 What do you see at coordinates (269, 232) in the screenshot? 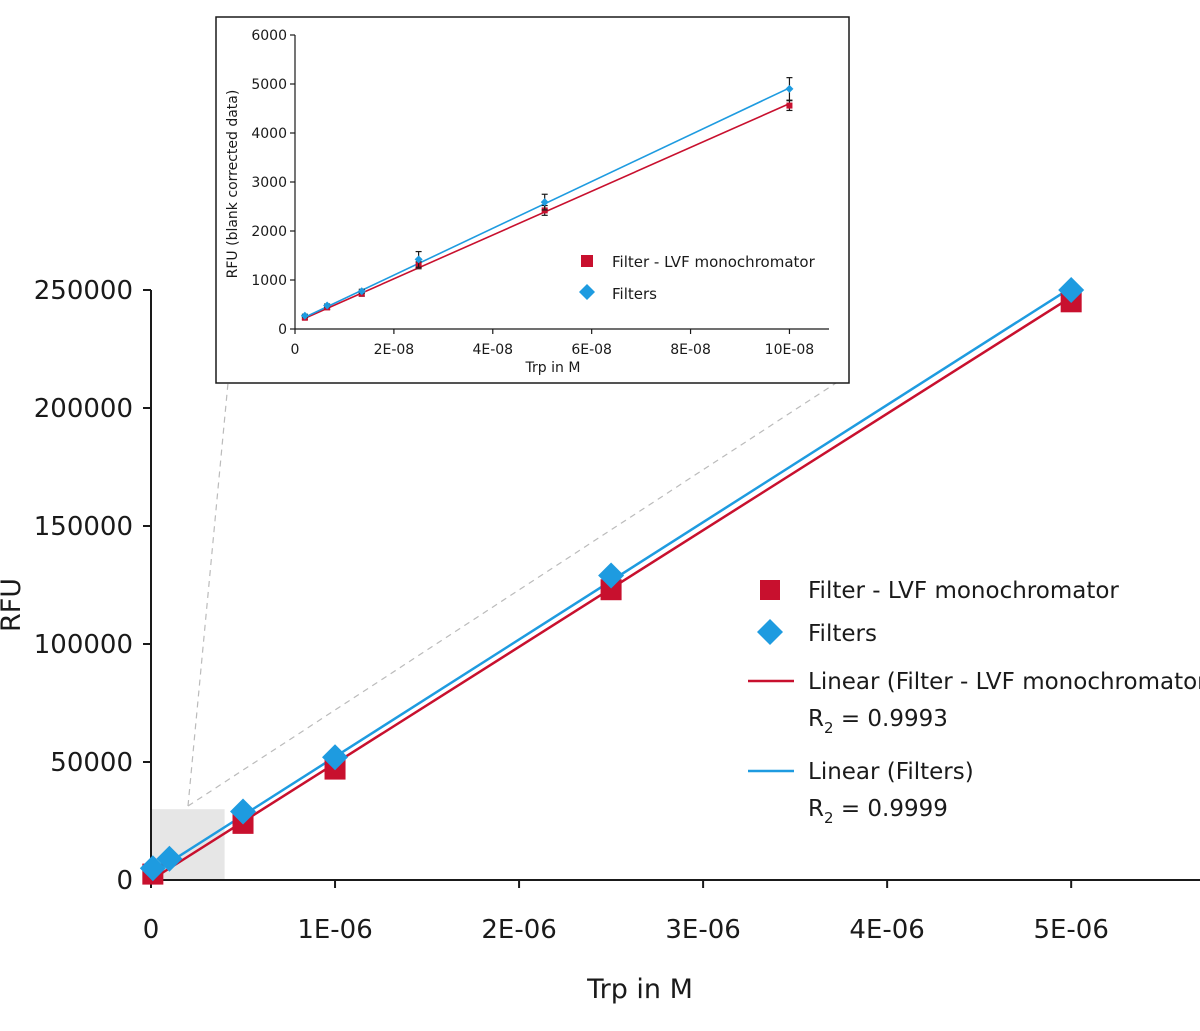
I see `inset-y-tick-label: 2000` at bounding box center [269, 232].